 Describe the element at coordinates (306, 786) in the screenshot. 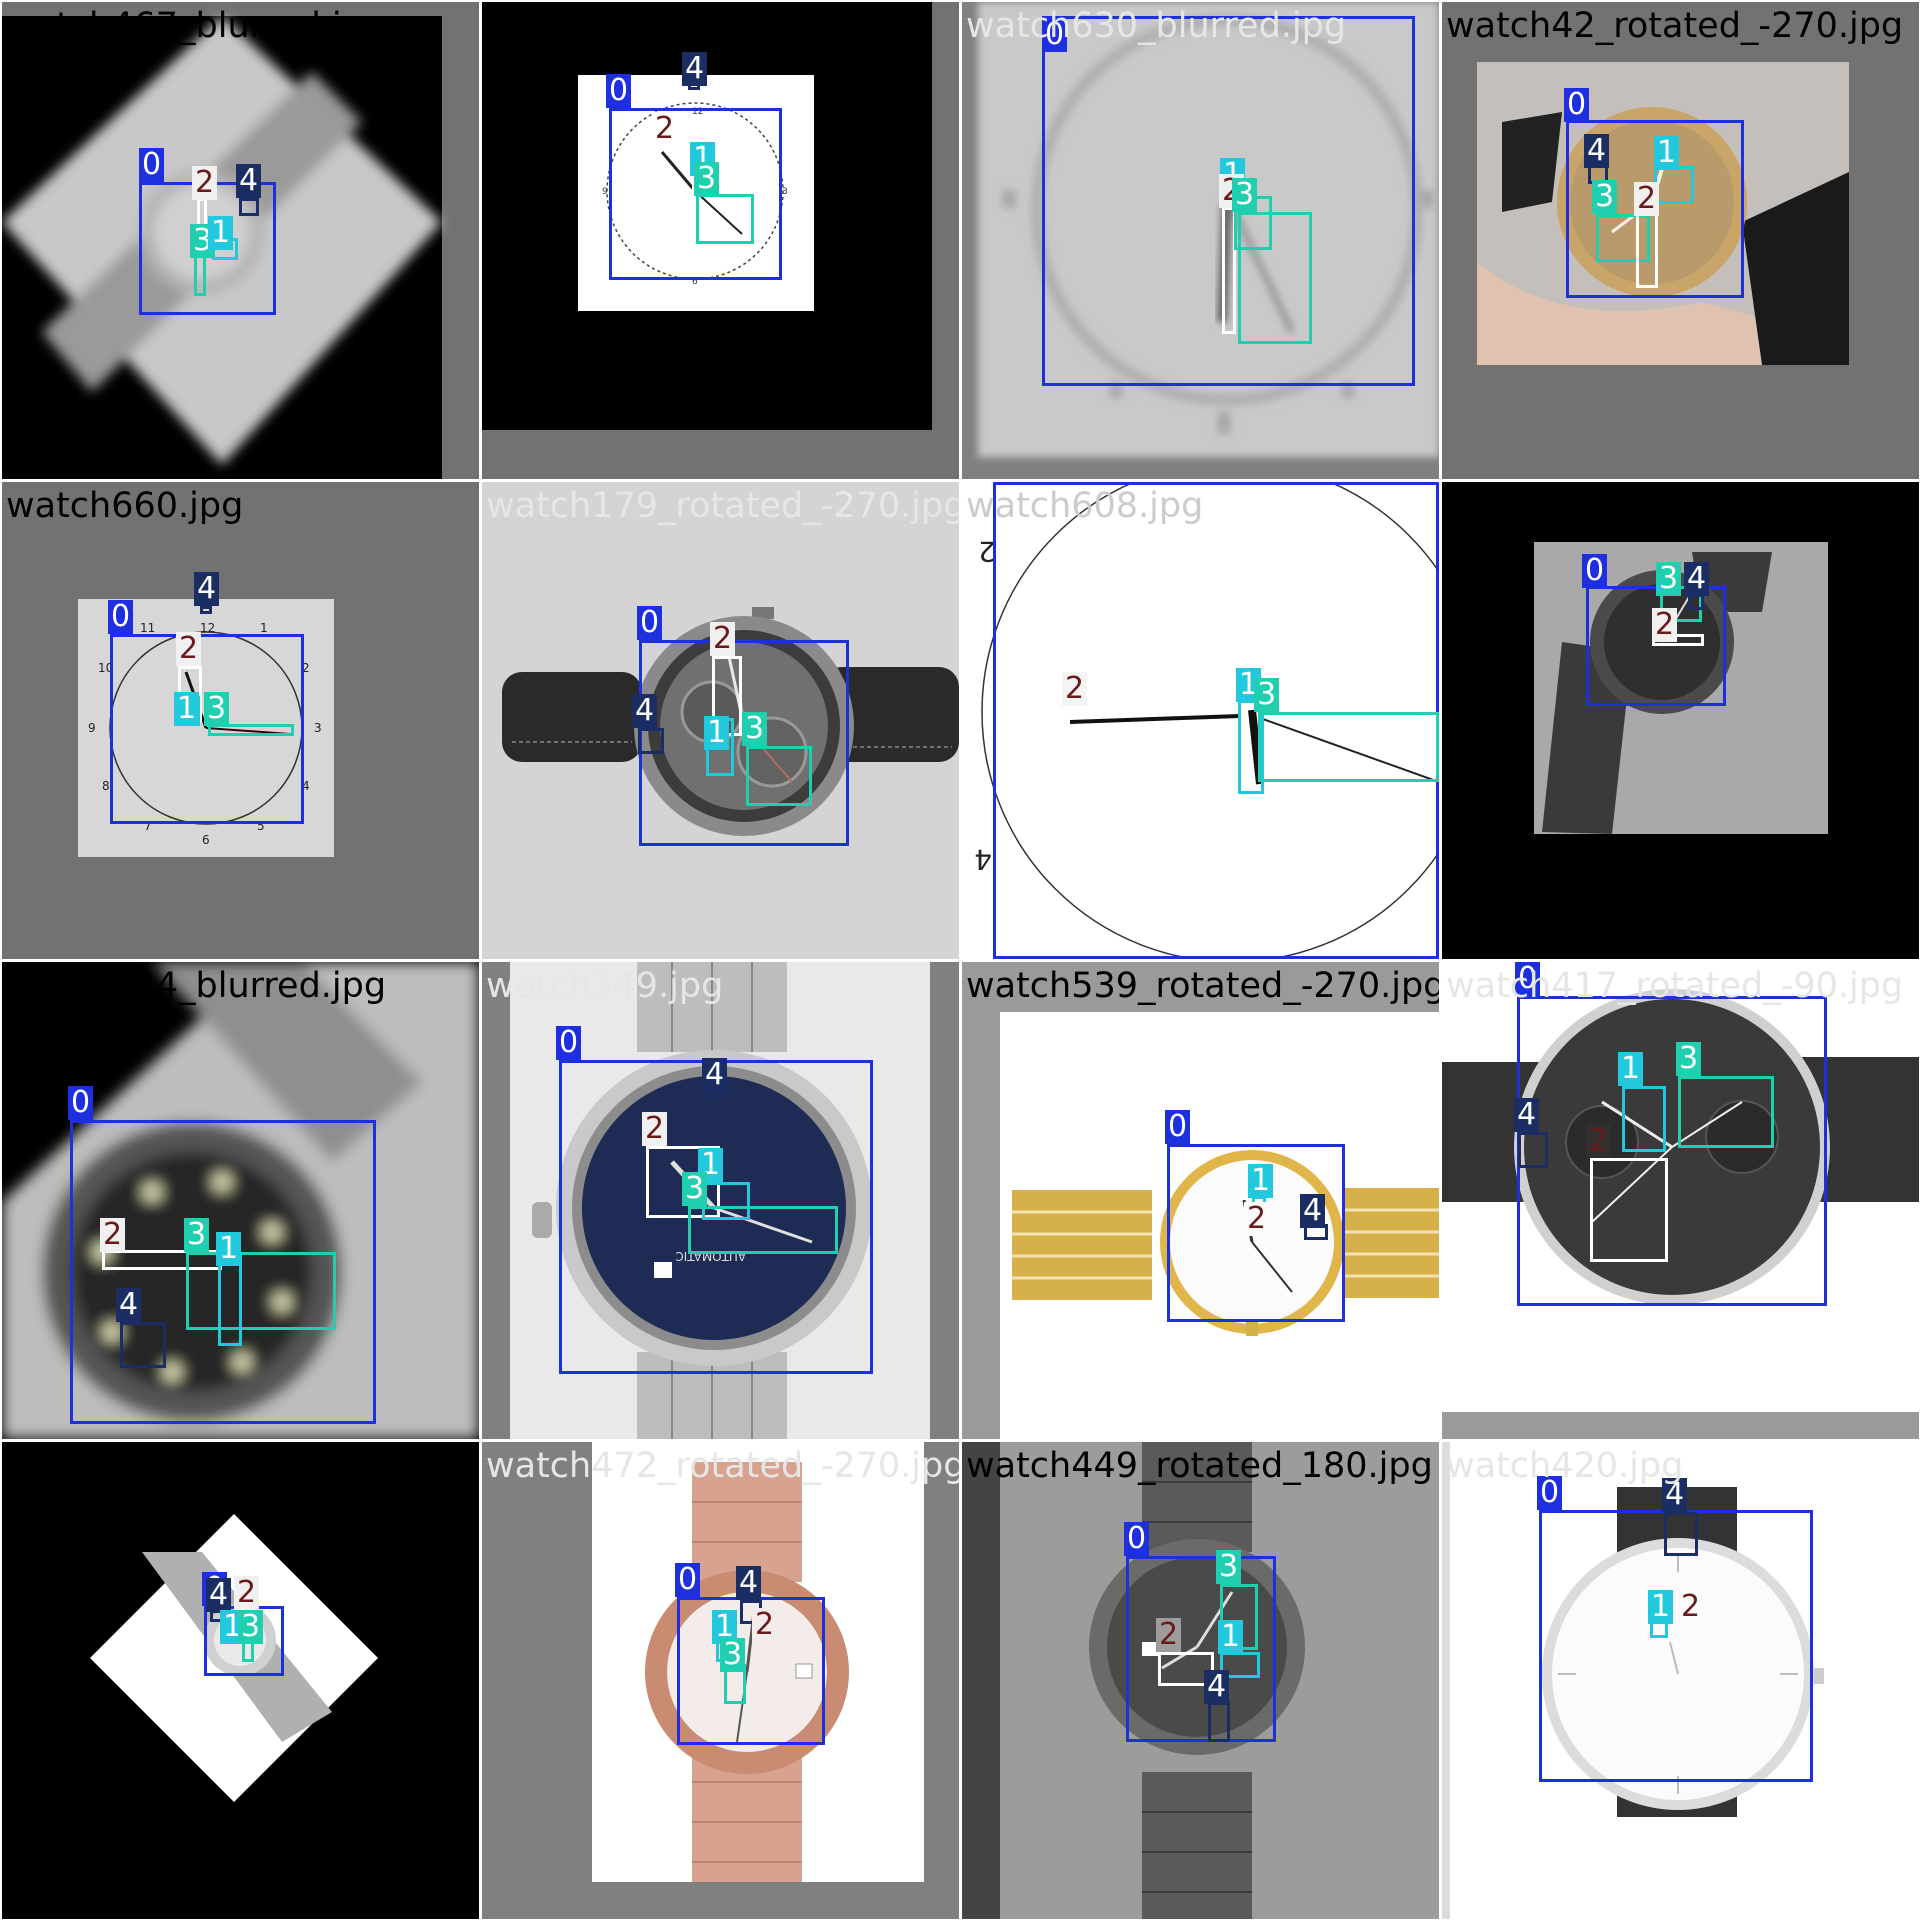

I see `svg-text: 4` at that location.